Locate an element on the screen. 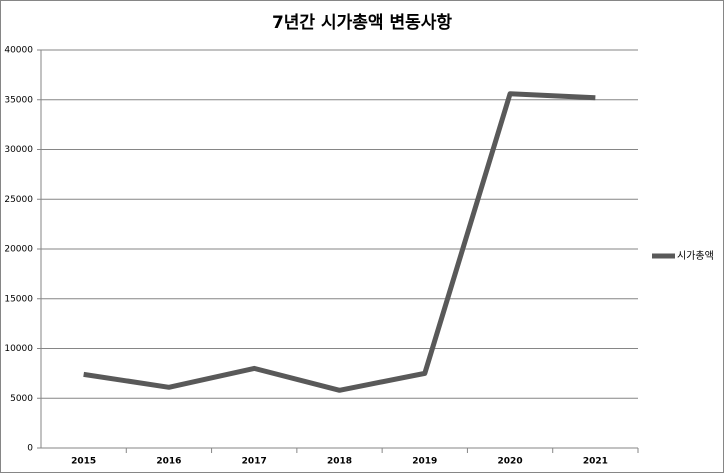  x-tick-label: 2020 is located at coordinates (510, 462).